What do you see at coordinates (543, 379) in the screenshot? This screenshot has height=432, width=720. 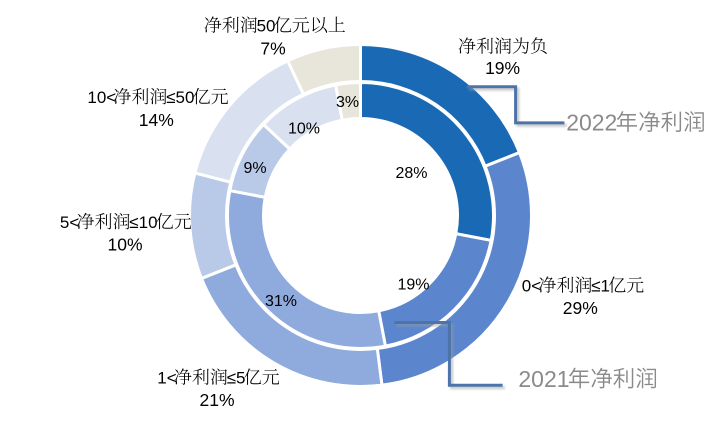 I see `svg-text: 2021` at bounding box center [543, 379].